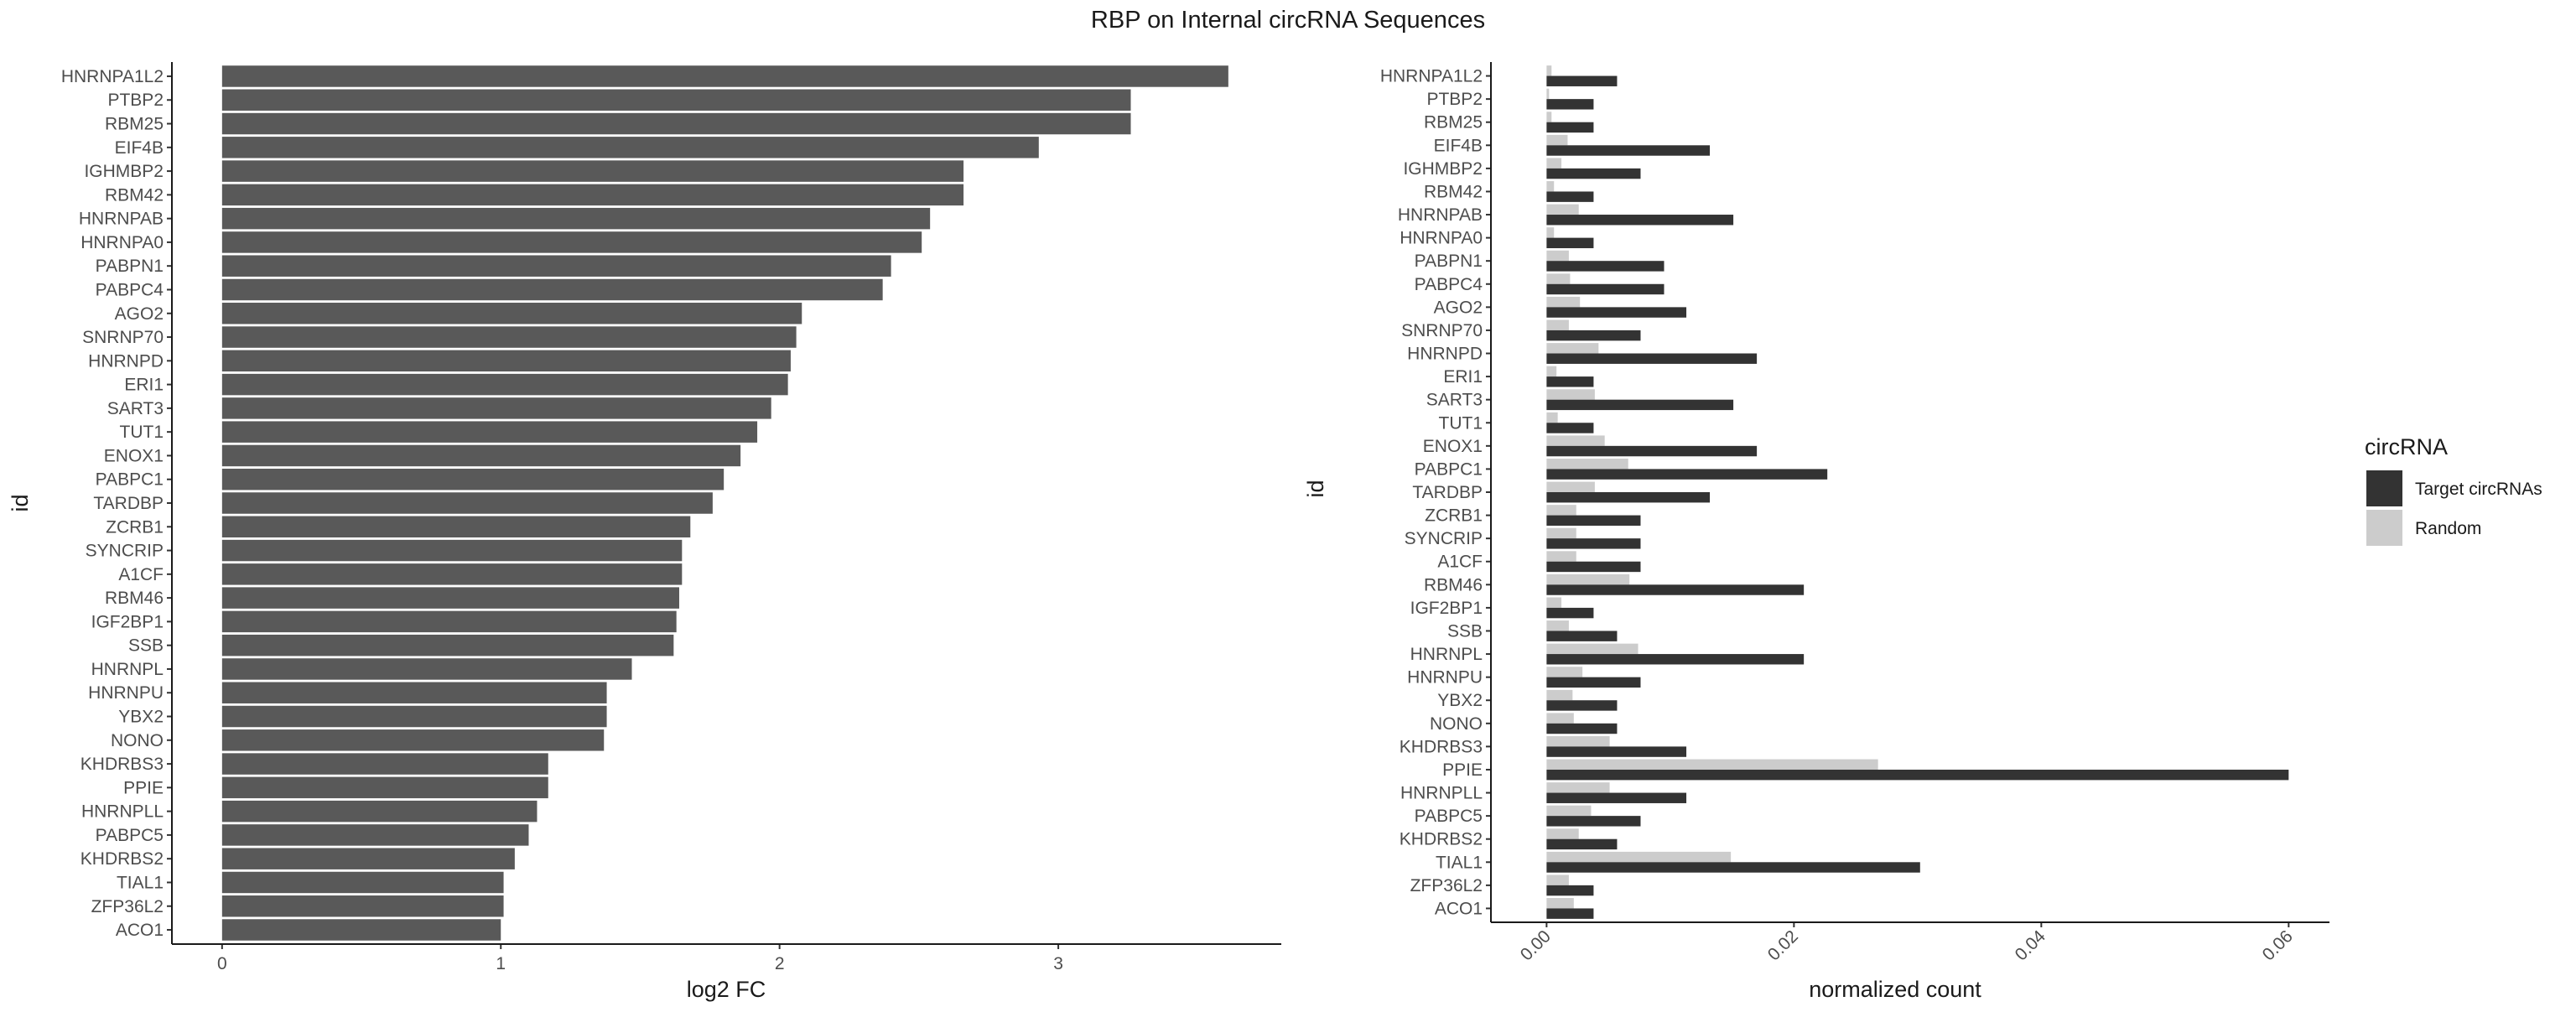 The image size is (2576, 1012). I want to click on bar-target-ago2, so click(1616, 313).